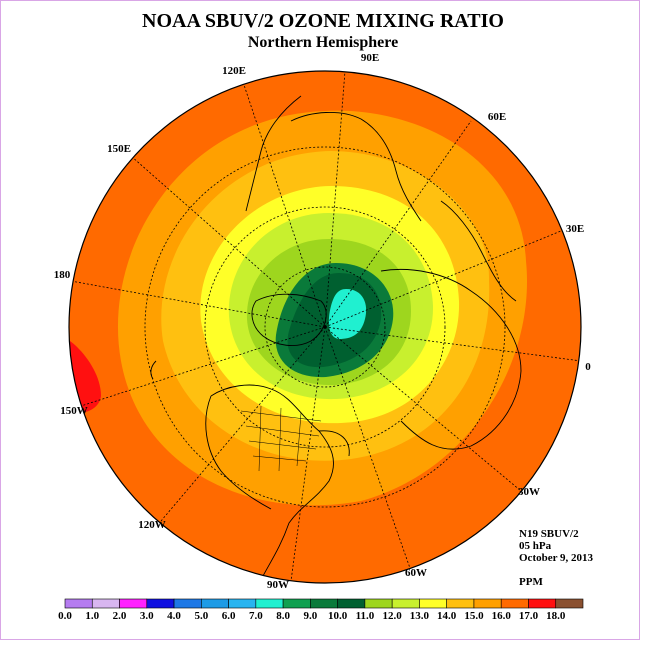 The image size is (648, 648). What do you see at coordinates (74, 411) in the screenshot?
I see `lon-label-150w: 150W` at bounding box center [74, 411].